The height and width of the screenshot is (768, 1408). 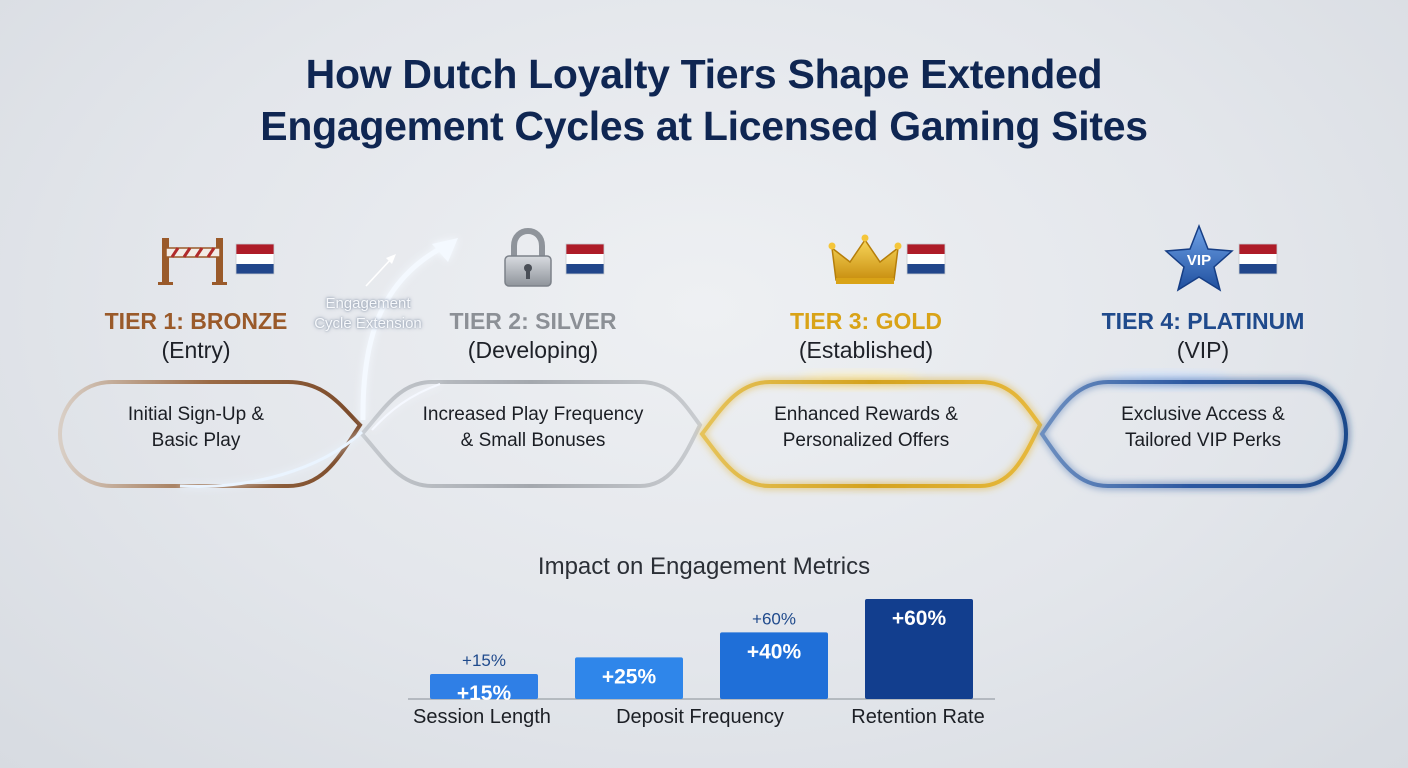 What do you see at coordinates (379, 272) in the screenshot?
I see `small-arrow` at bounding box center [379, 272].